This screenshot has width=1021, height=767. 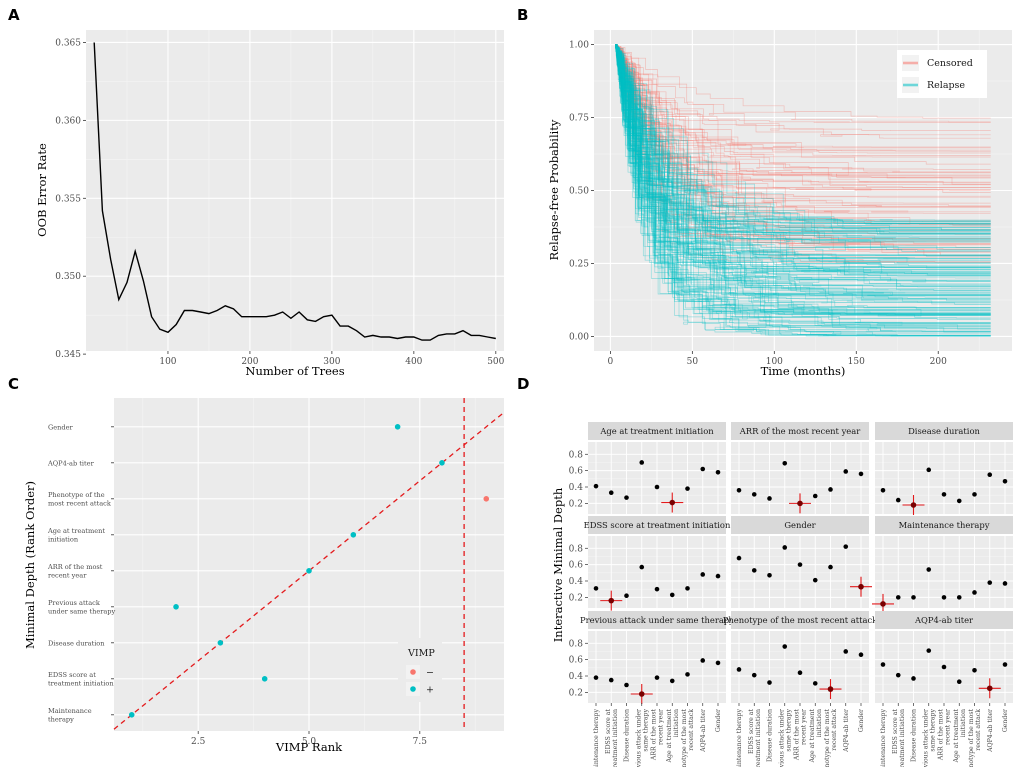 What do you see at coordinates (827, 737) in the screenshot?
I see `panel-d-x-tick-label: Phenotype of the most` at bounding box center [827, 737].